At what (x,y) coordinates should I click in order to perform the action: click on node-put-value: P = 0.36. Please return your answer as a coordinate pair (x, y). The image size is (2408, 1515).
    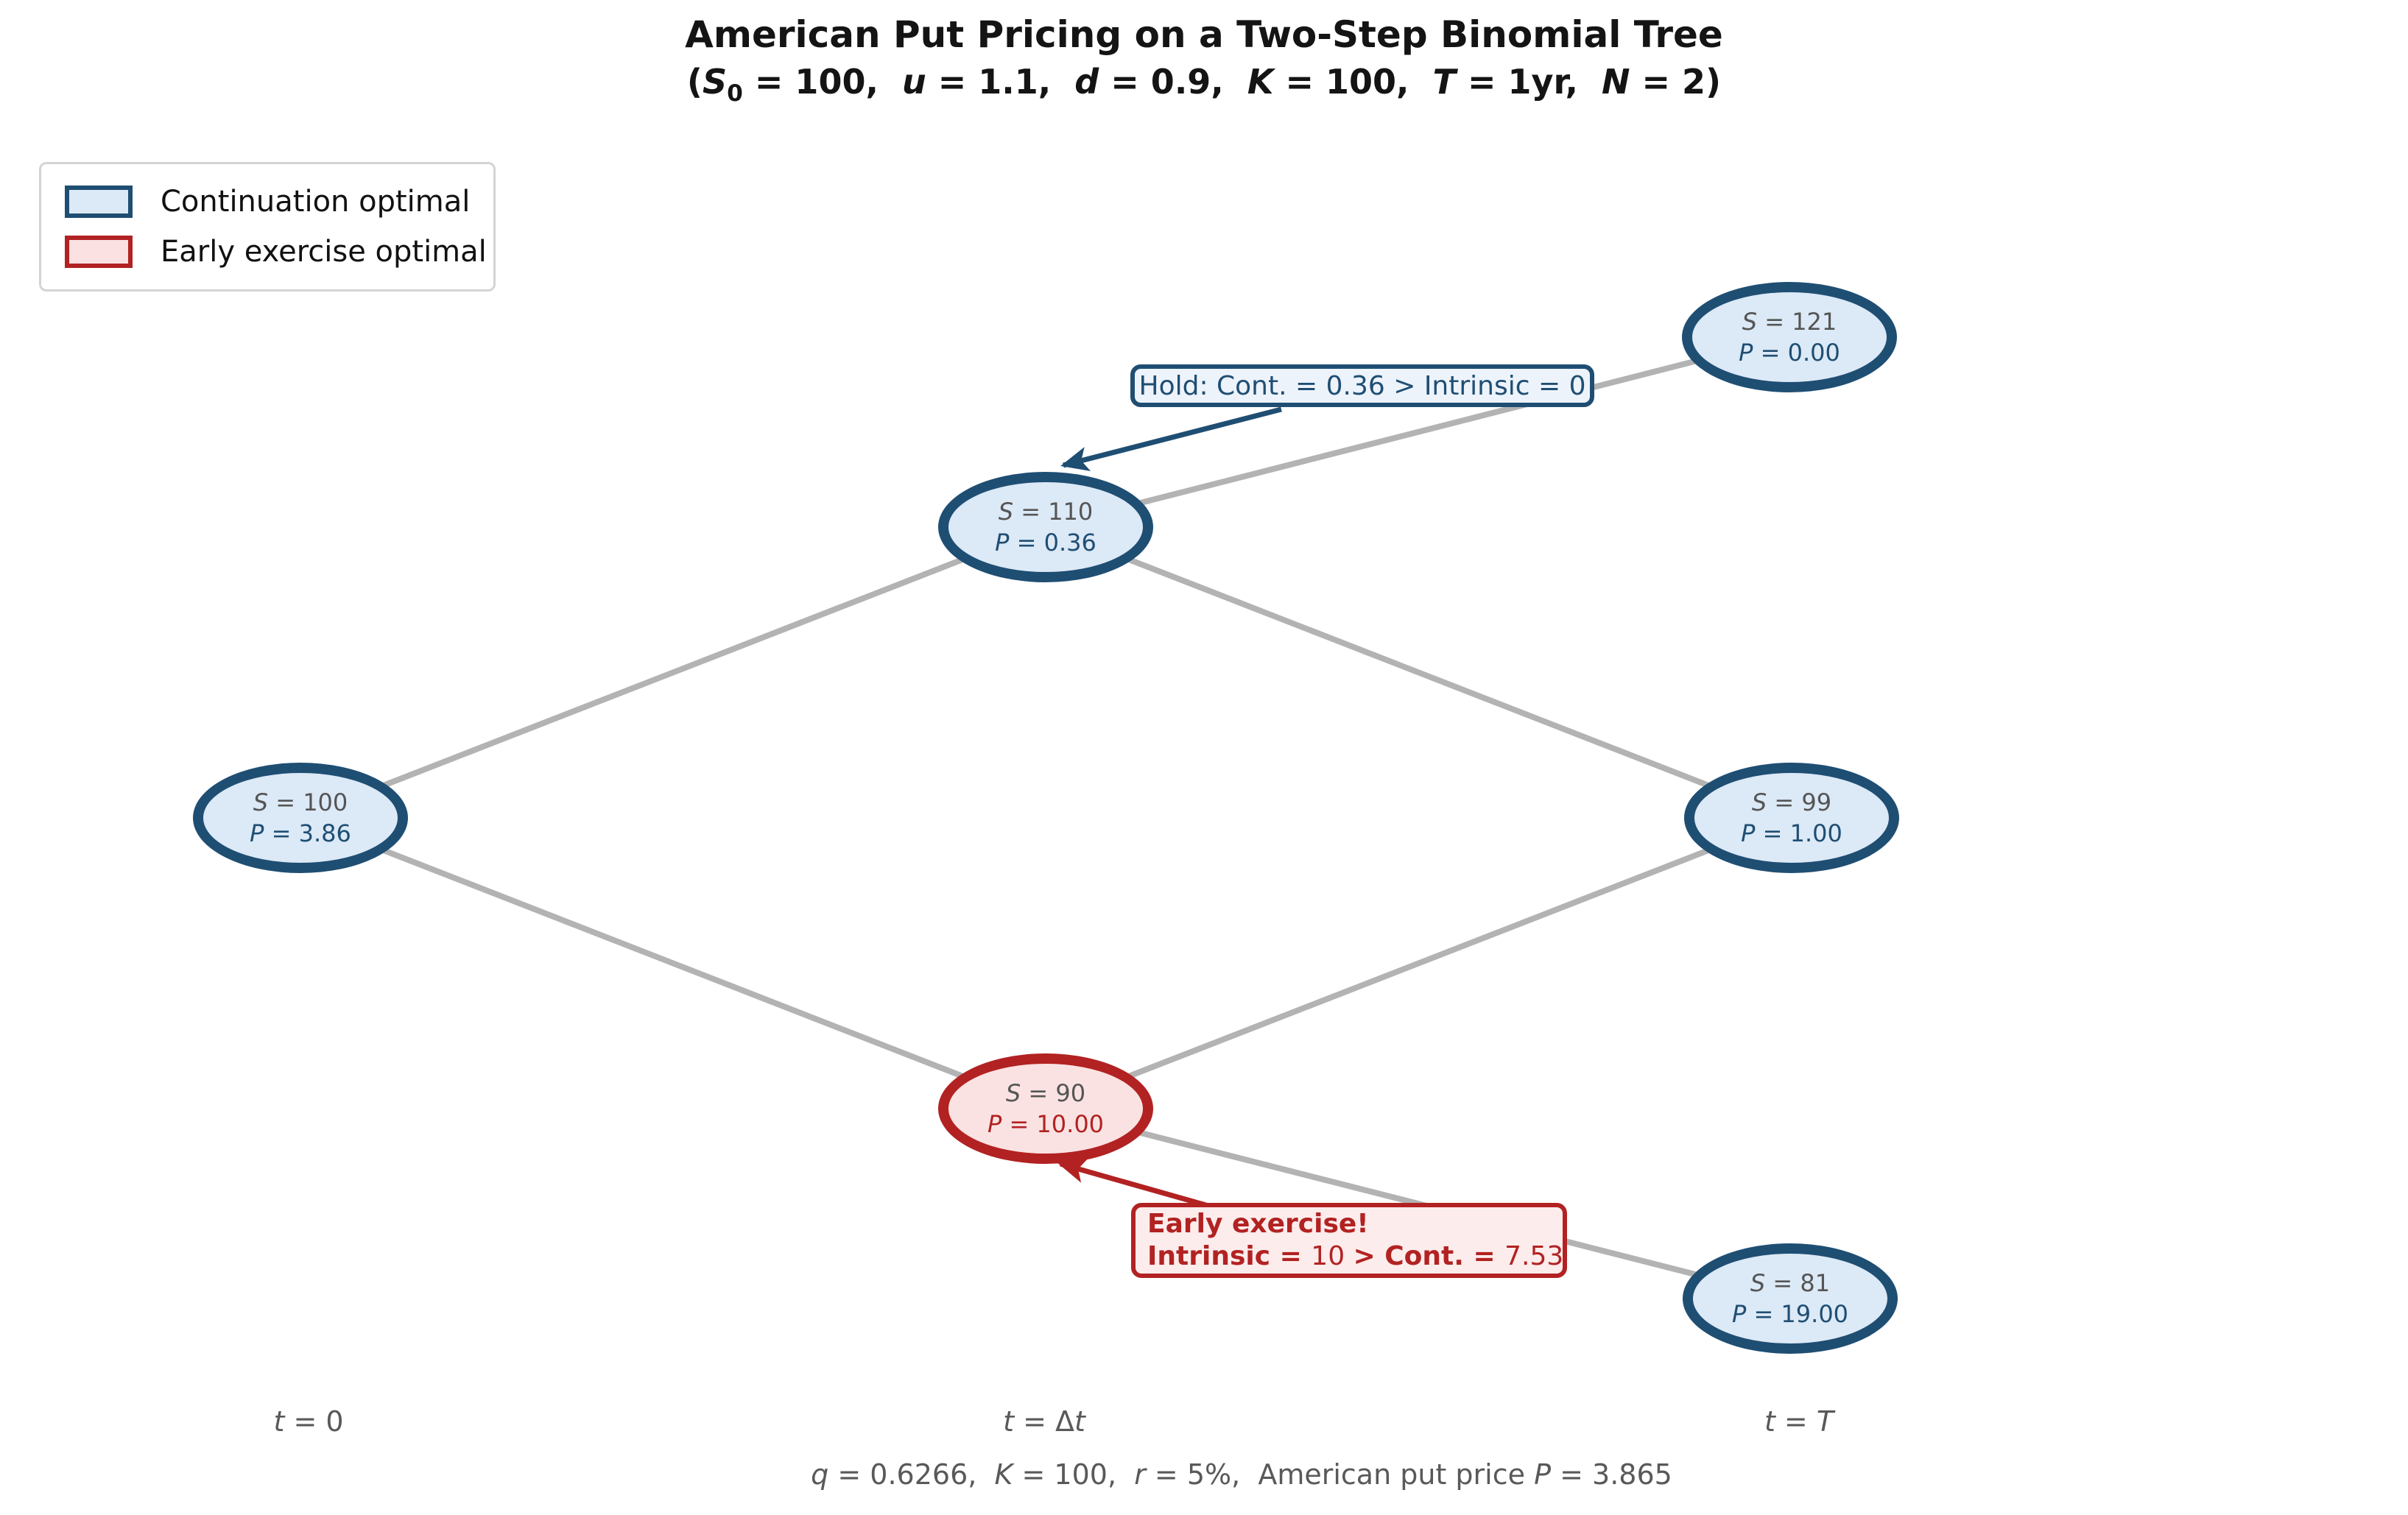
    Looking at the image, I should click on (1045, 543).